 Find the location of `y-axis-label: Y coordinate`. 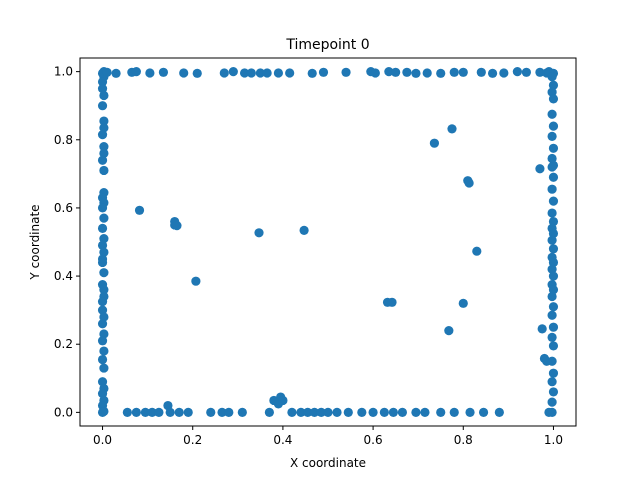

y-axis-label: Y coordinate is located at coordinates (35, 242).